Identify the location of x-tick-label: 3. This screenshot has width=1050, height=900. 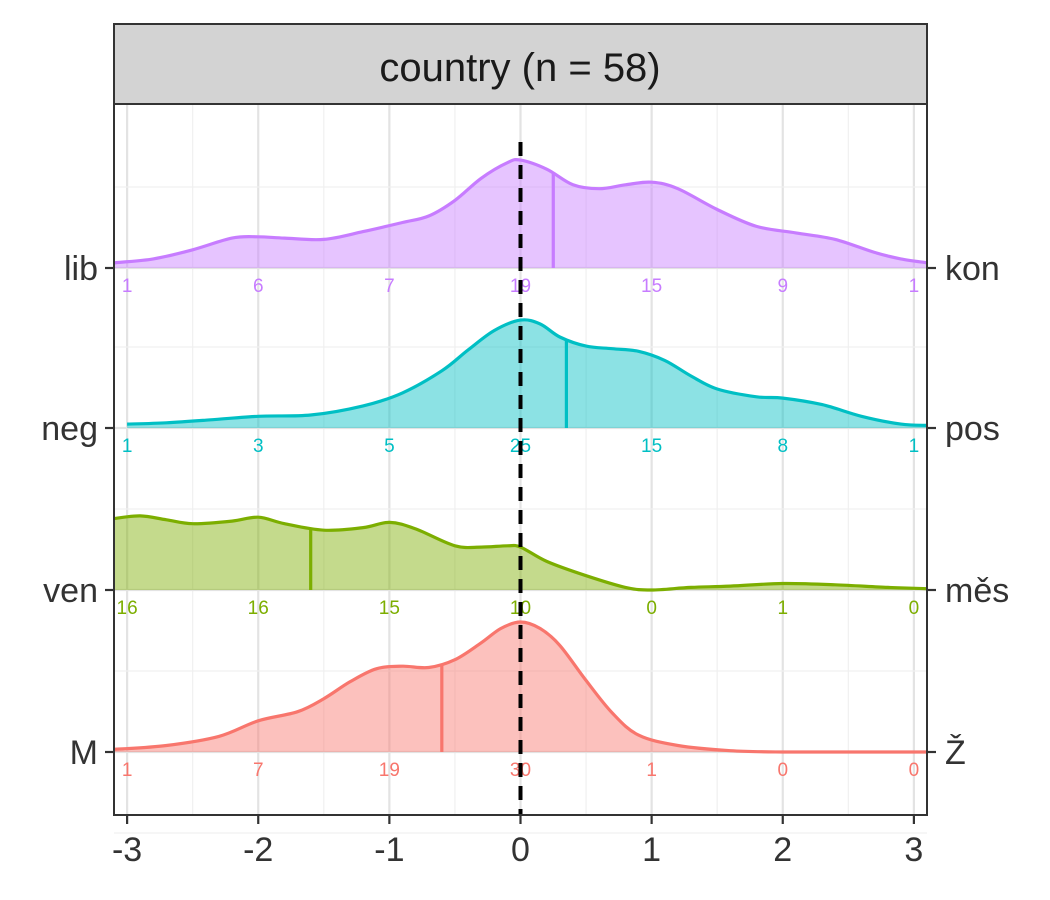
(913, 850).